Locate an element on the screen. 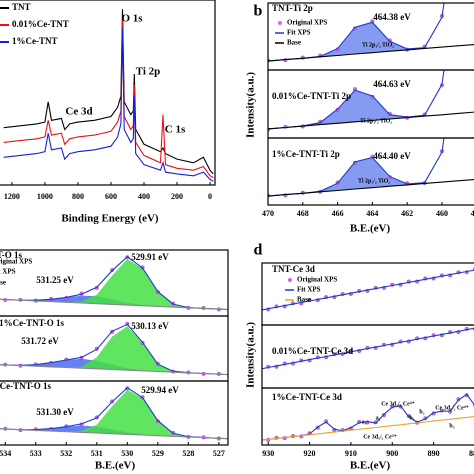 Image resolution: width=474 pixels, height=474 pixels. peak-annotation: C 1s is located at coordinates (175, 130).